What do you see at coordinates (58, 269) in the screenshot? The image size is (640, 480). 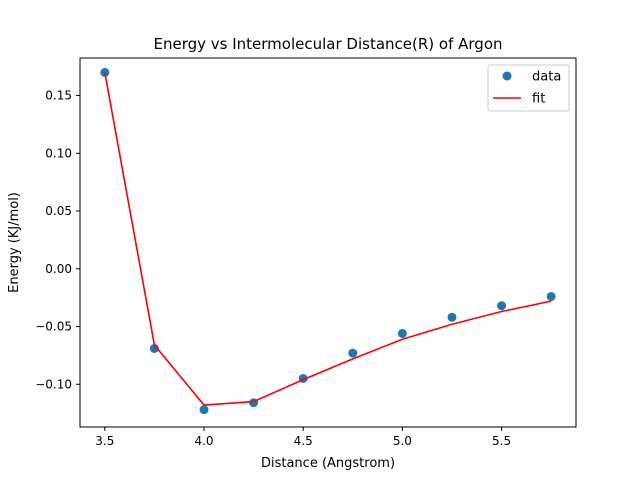 I see `y-tick-label: 0.00` at bounding box center [58, 269].